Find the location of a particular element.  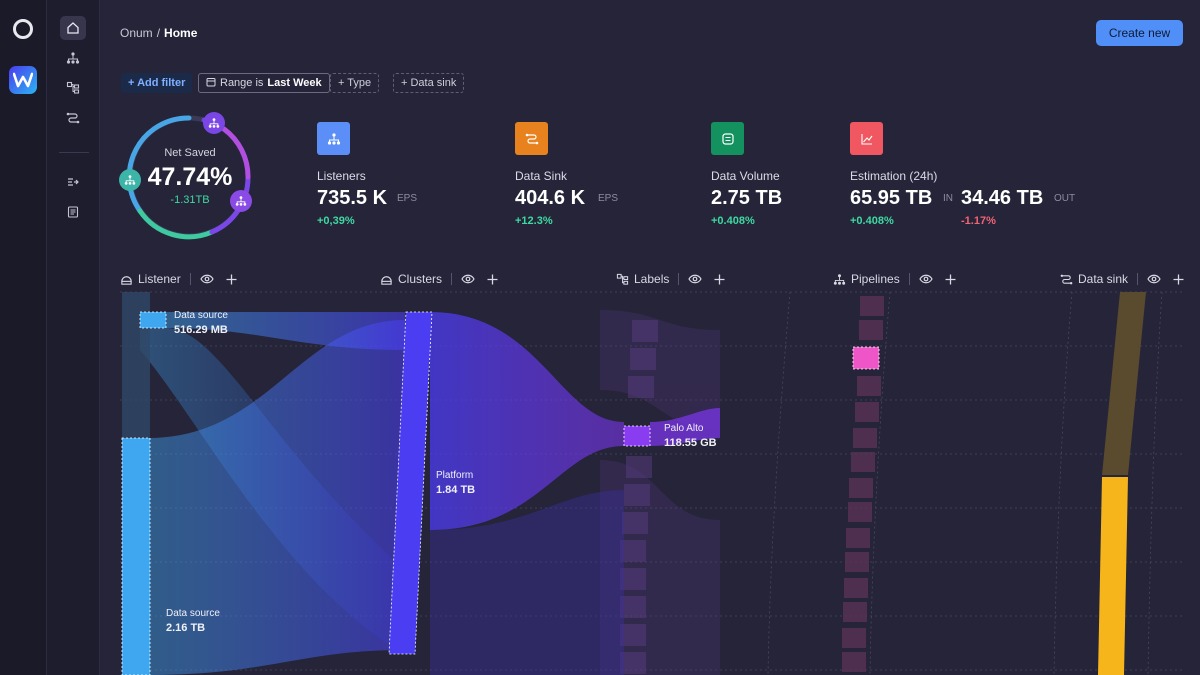

pipelines-icon is located at coordinates (839, 279).